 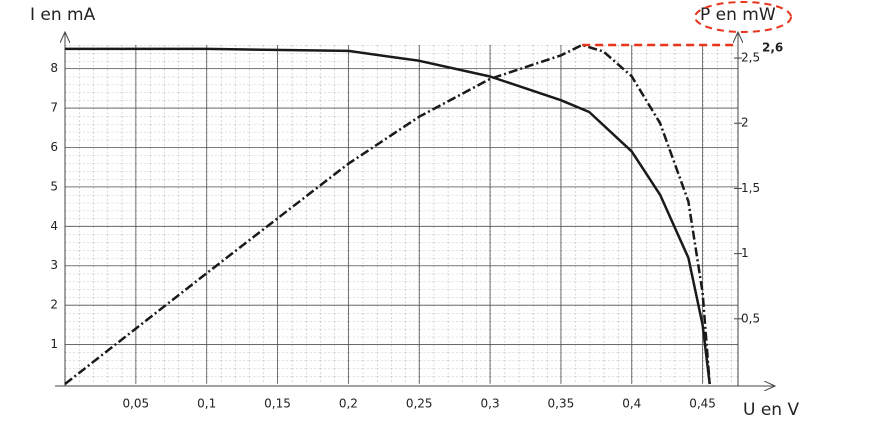 What do you see at coordinates (561, 404) in the screenshot?
I see `x-tick-label: 0,35` at bounding box center [561, 404].